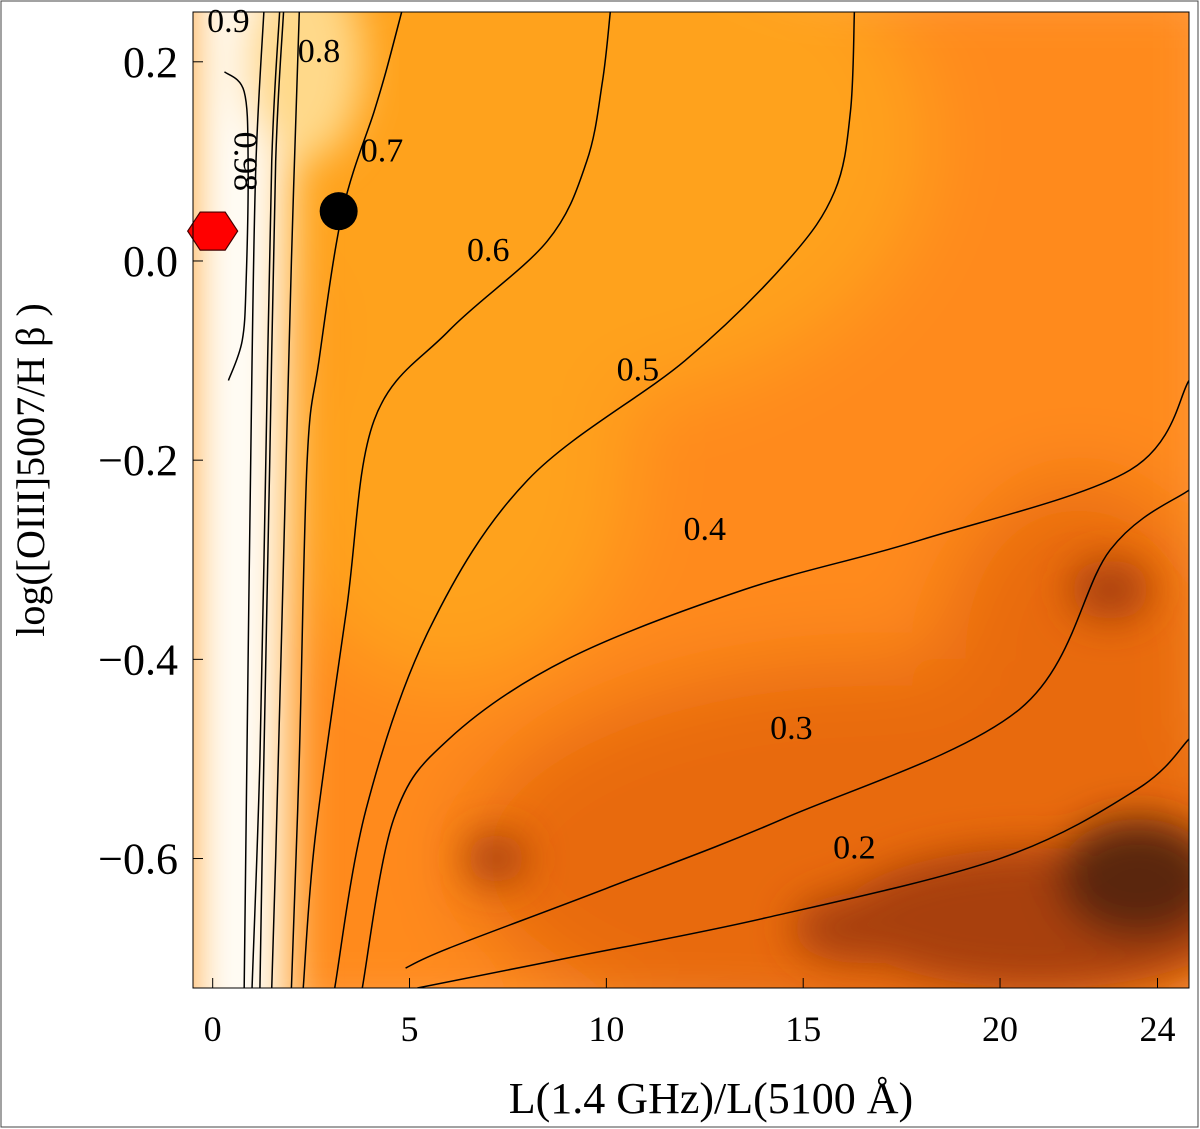 This screenshot has width=1200, height=1129. What do you see at coordinates (382, 150) in the screenshot?
I see `contour-label-0.7: 0.7` at bounding box center [382, 150].